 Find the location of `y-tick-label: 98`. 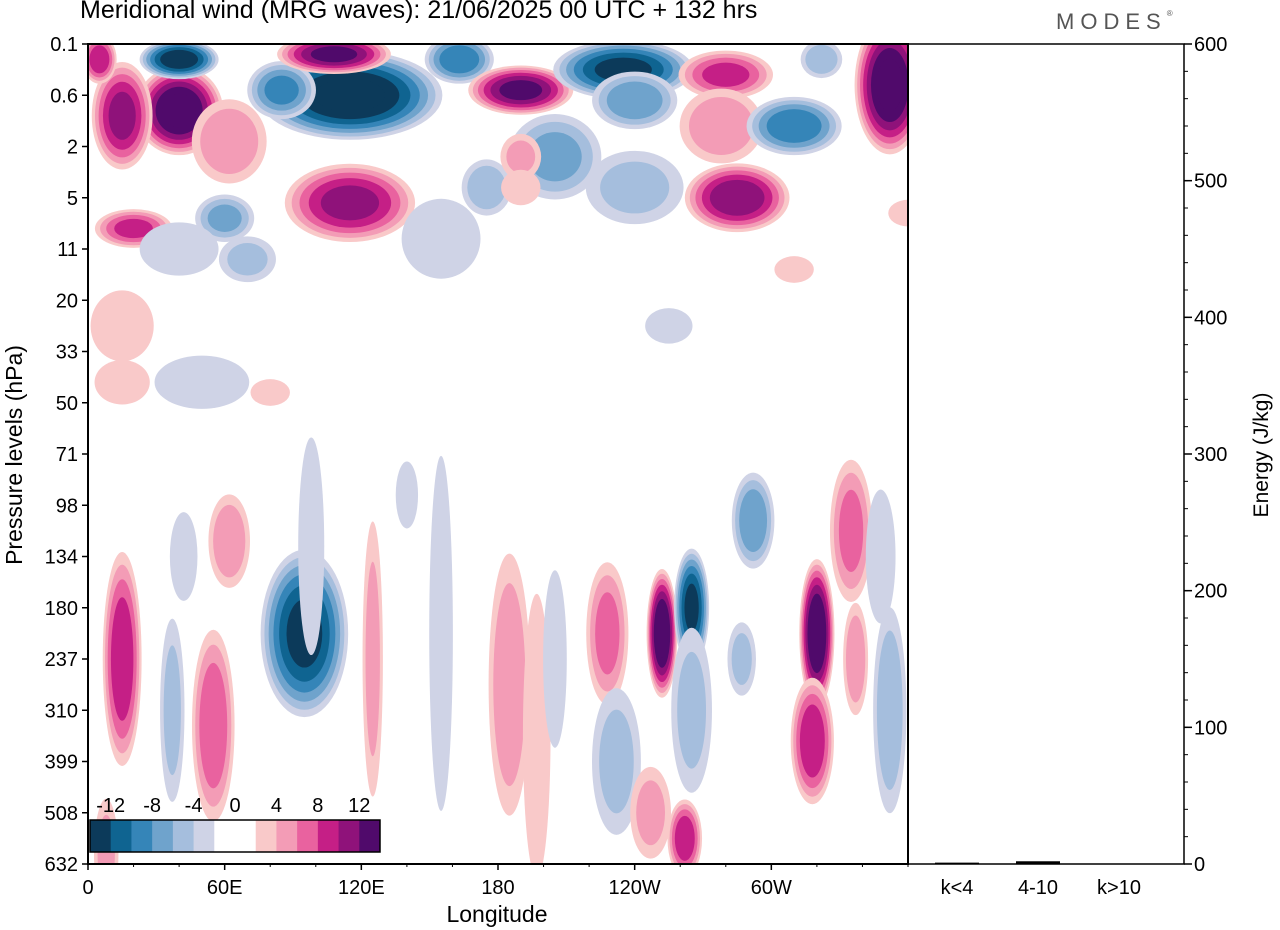

y-tick-label: 98 is located at coordinates (67, 506).